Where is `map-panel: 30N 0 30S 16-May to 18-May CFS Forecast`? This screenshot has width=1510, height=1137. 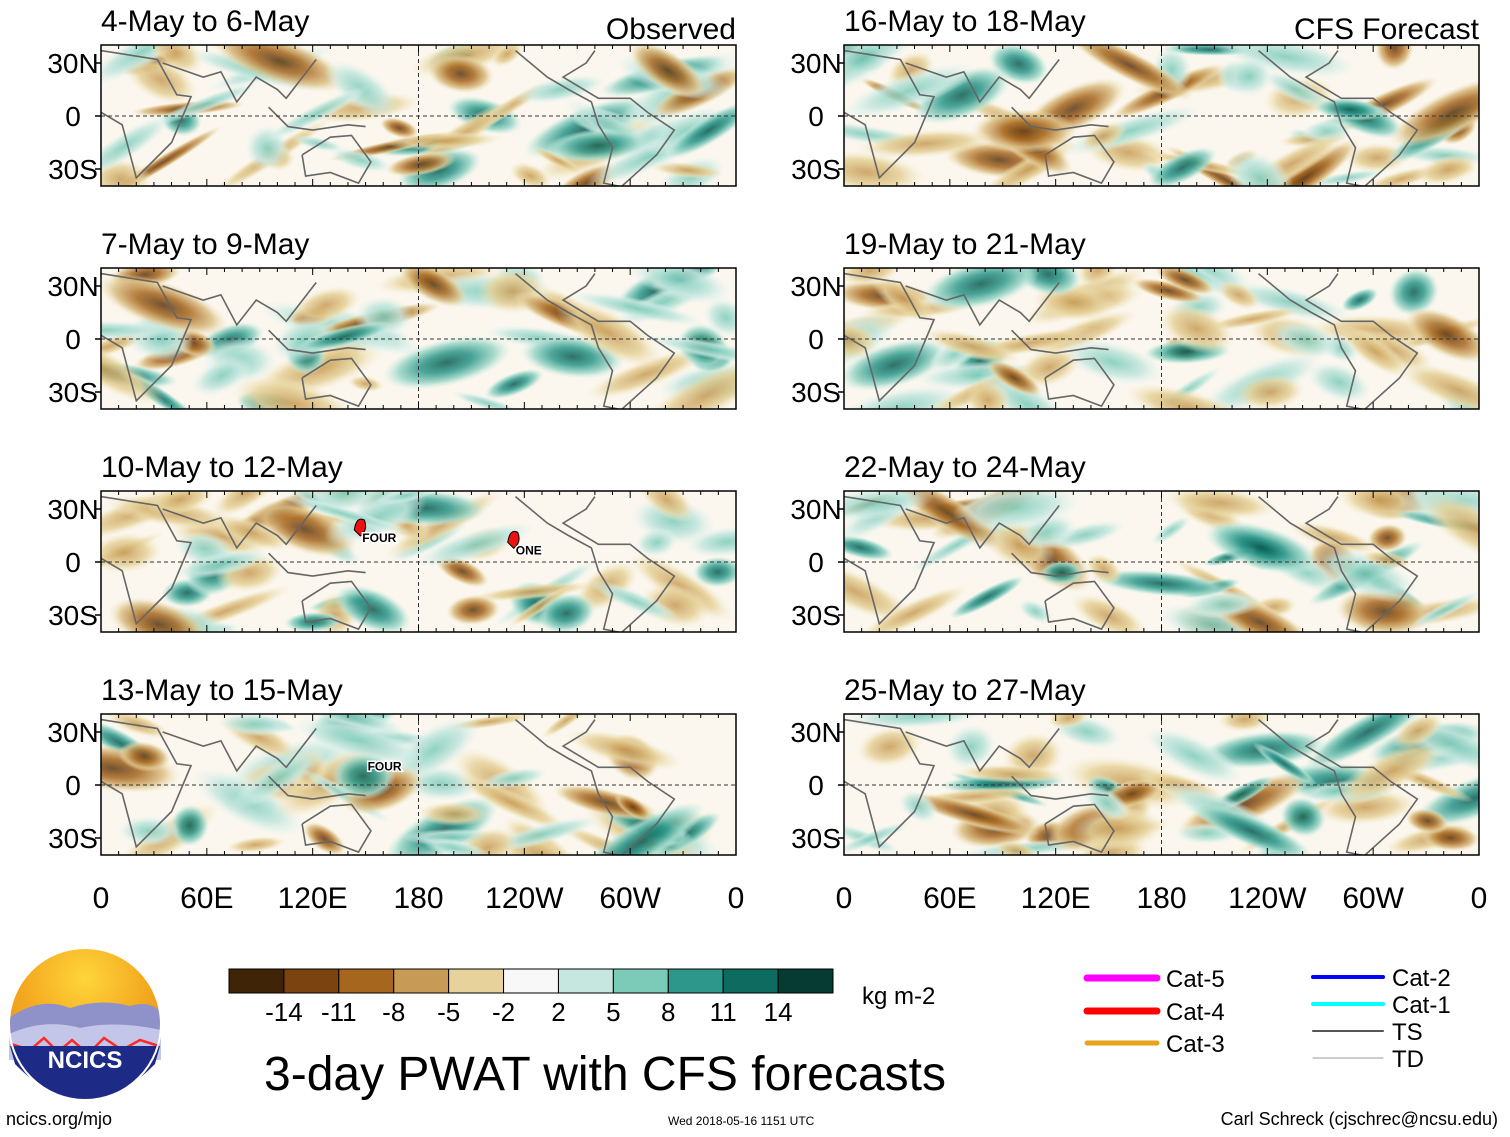
map-panel: 30N 0 30S 16-May to 18-May CFS Forecast is located at coordinates (1135, 96).